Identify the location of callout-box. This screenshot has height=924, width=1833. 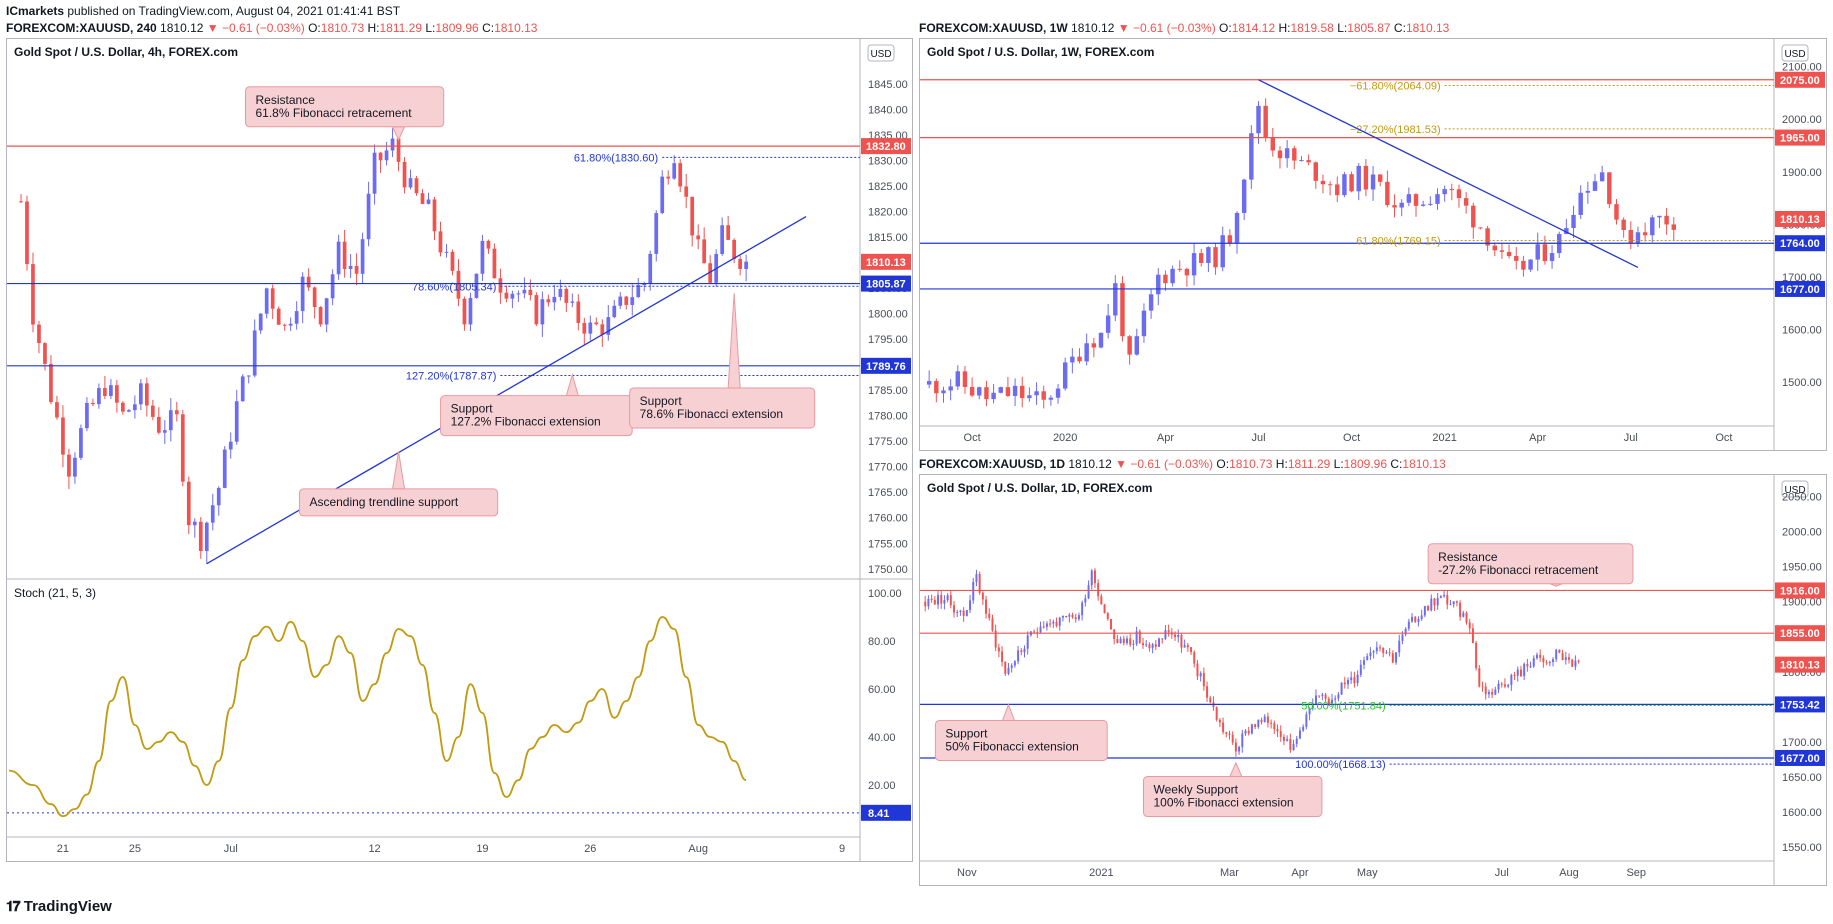
(398, 502).